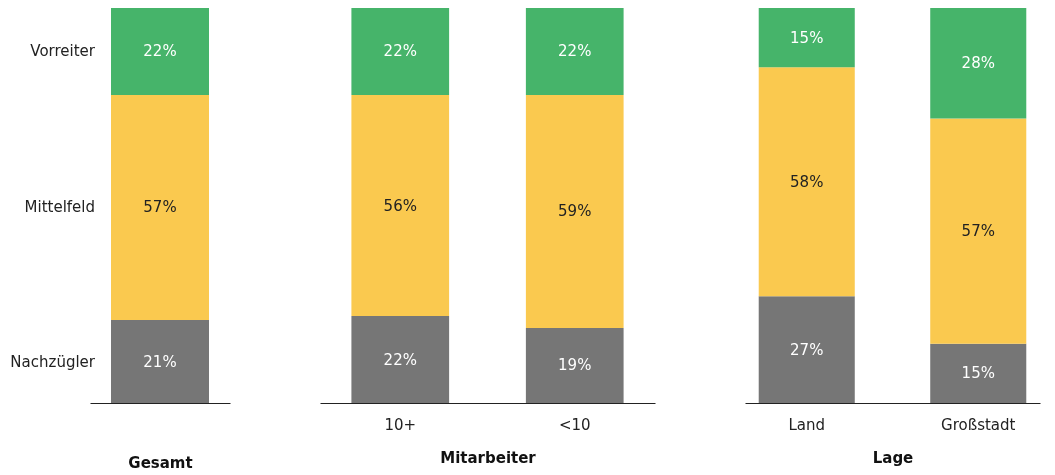 Image resolution: width=1055 pixels, height=475 pixels. I want to click on series-label: Mittelfeld, so click(59, 207).